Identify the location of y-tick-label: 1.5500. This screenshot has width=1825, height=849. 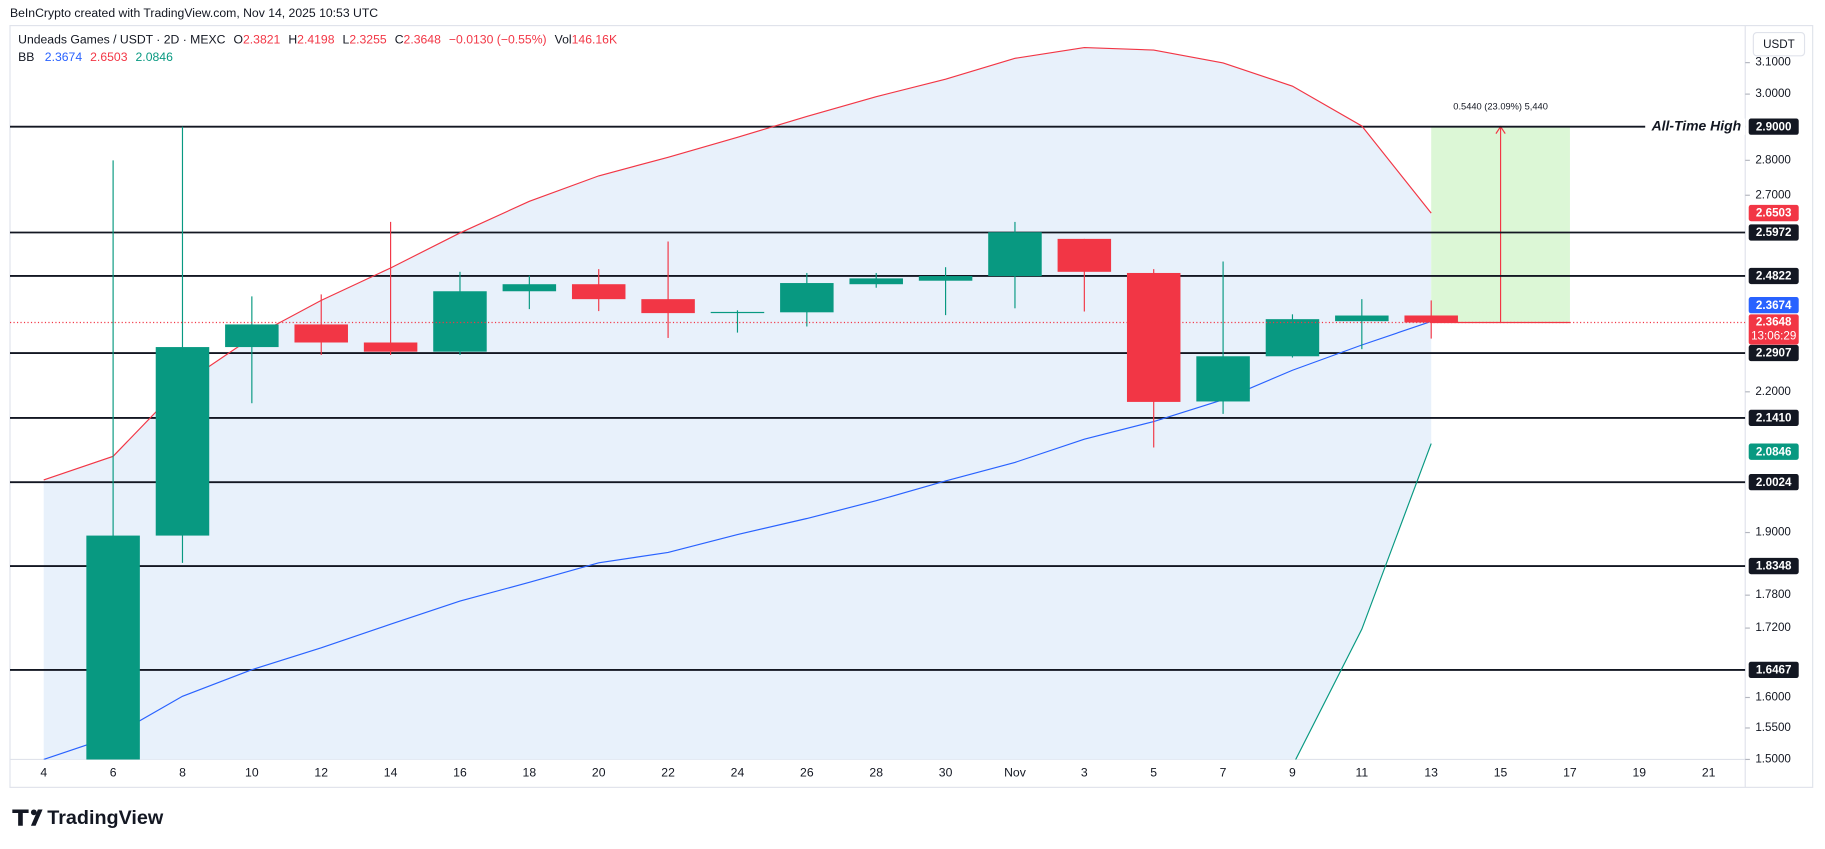
(1773, 727).